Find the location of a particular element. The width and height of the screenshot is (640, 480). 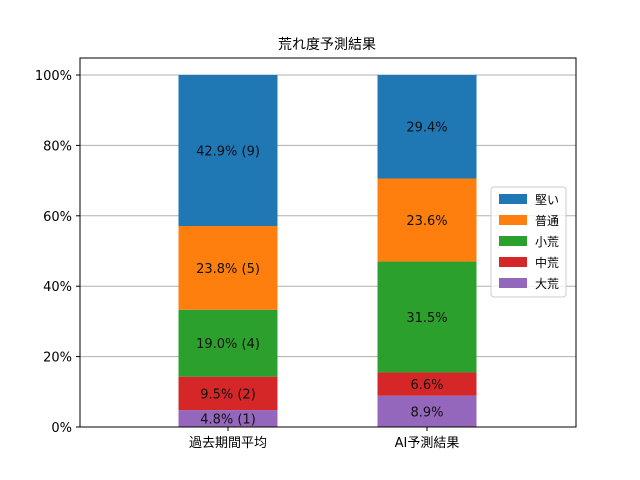

legend-label: 普通 is located at coordinates (547, 221).